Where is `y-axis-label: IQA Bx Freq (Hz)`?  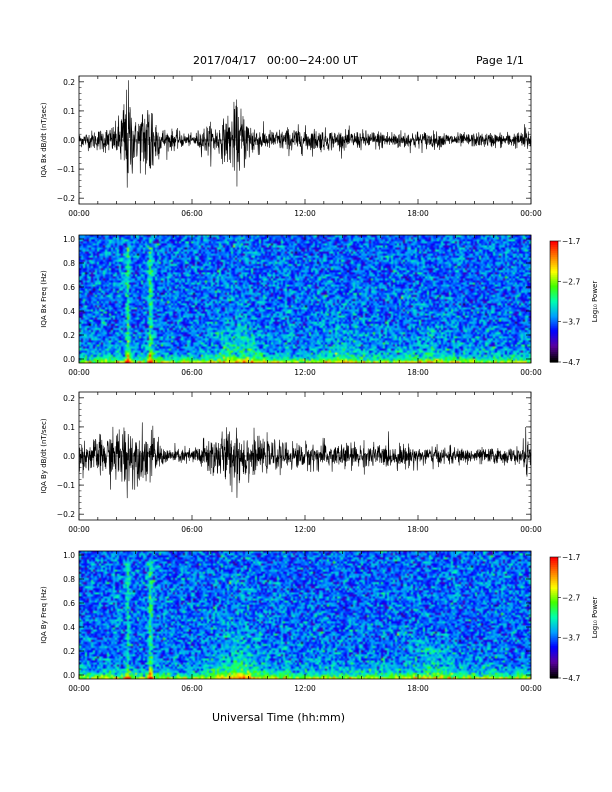
y-axis-label: IQA Bx Freq (Hz) is located at coordinates (44, 299).